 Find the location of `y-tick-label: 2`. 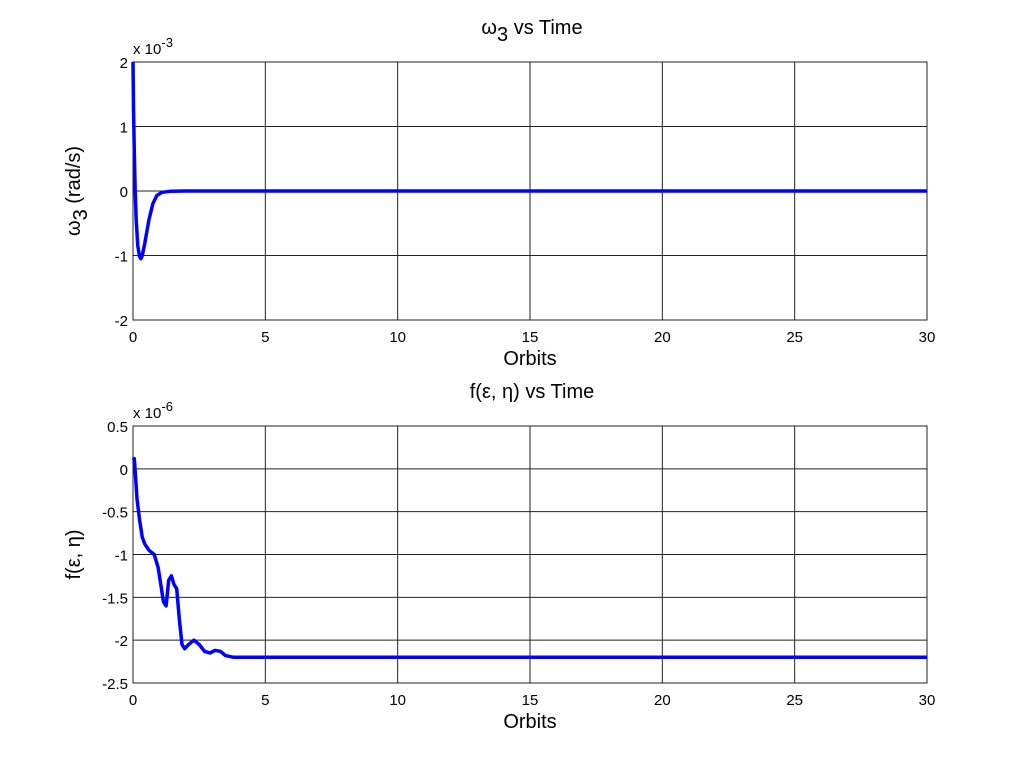

y-tick-label: 2 is located at coordinates (124, 63).